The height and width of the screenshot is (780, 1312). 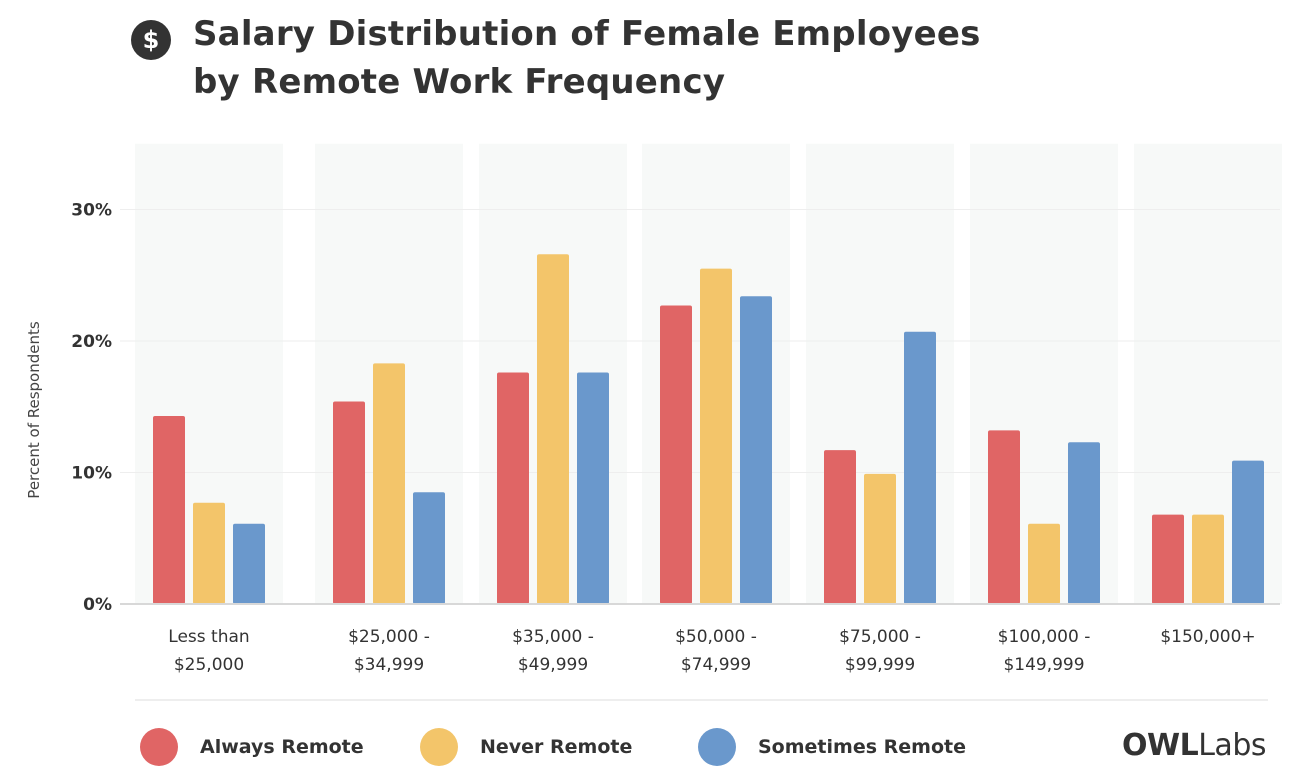 I want to click on x-tick-label-line: $35,000 -, so click(x=553, y=637).